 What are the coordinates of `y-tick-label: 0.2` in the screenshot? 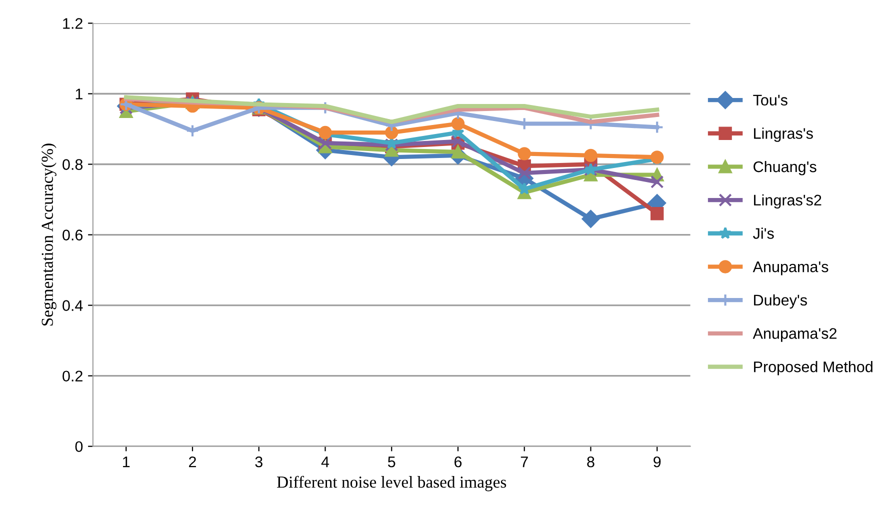 It's located at (72, 376).